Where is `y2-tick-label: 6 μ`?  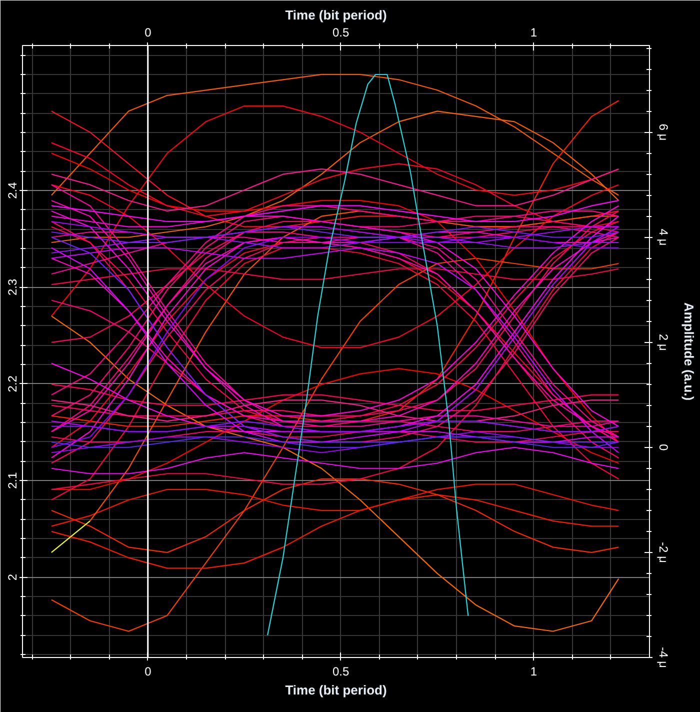 y2-tick-label: 6 μ is located at coordinates (663, 132).